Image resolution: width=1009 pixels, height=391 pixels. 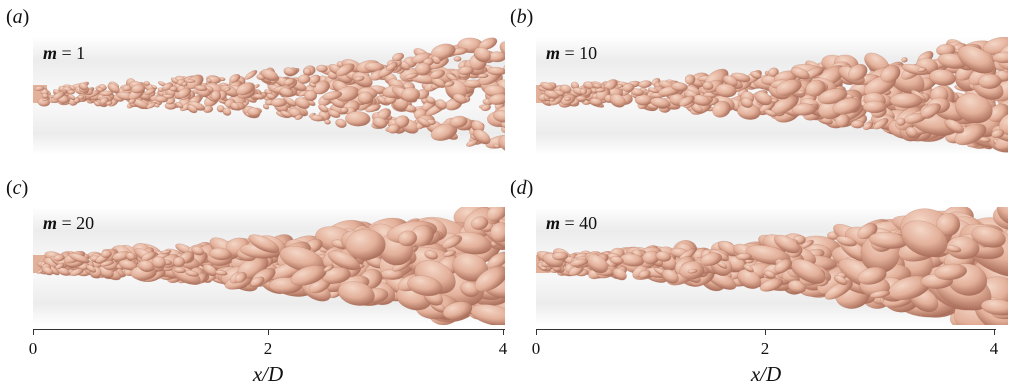 What do you see at coordinates (572, 53) in the screenshot?
I see `m-parameter-label: m = 10` at bounding box center [572, 53].